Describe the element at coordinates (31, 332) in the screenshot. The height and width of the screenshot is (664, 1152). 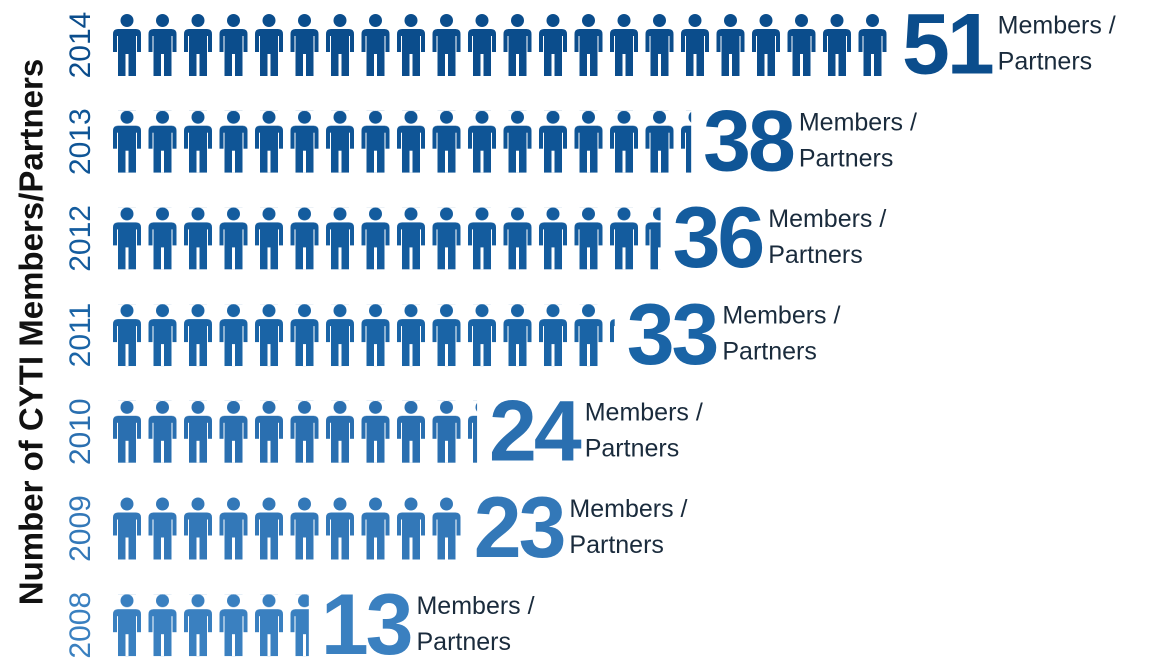
I see `chart-title: Number of CYTI Members/Partners` at that location.